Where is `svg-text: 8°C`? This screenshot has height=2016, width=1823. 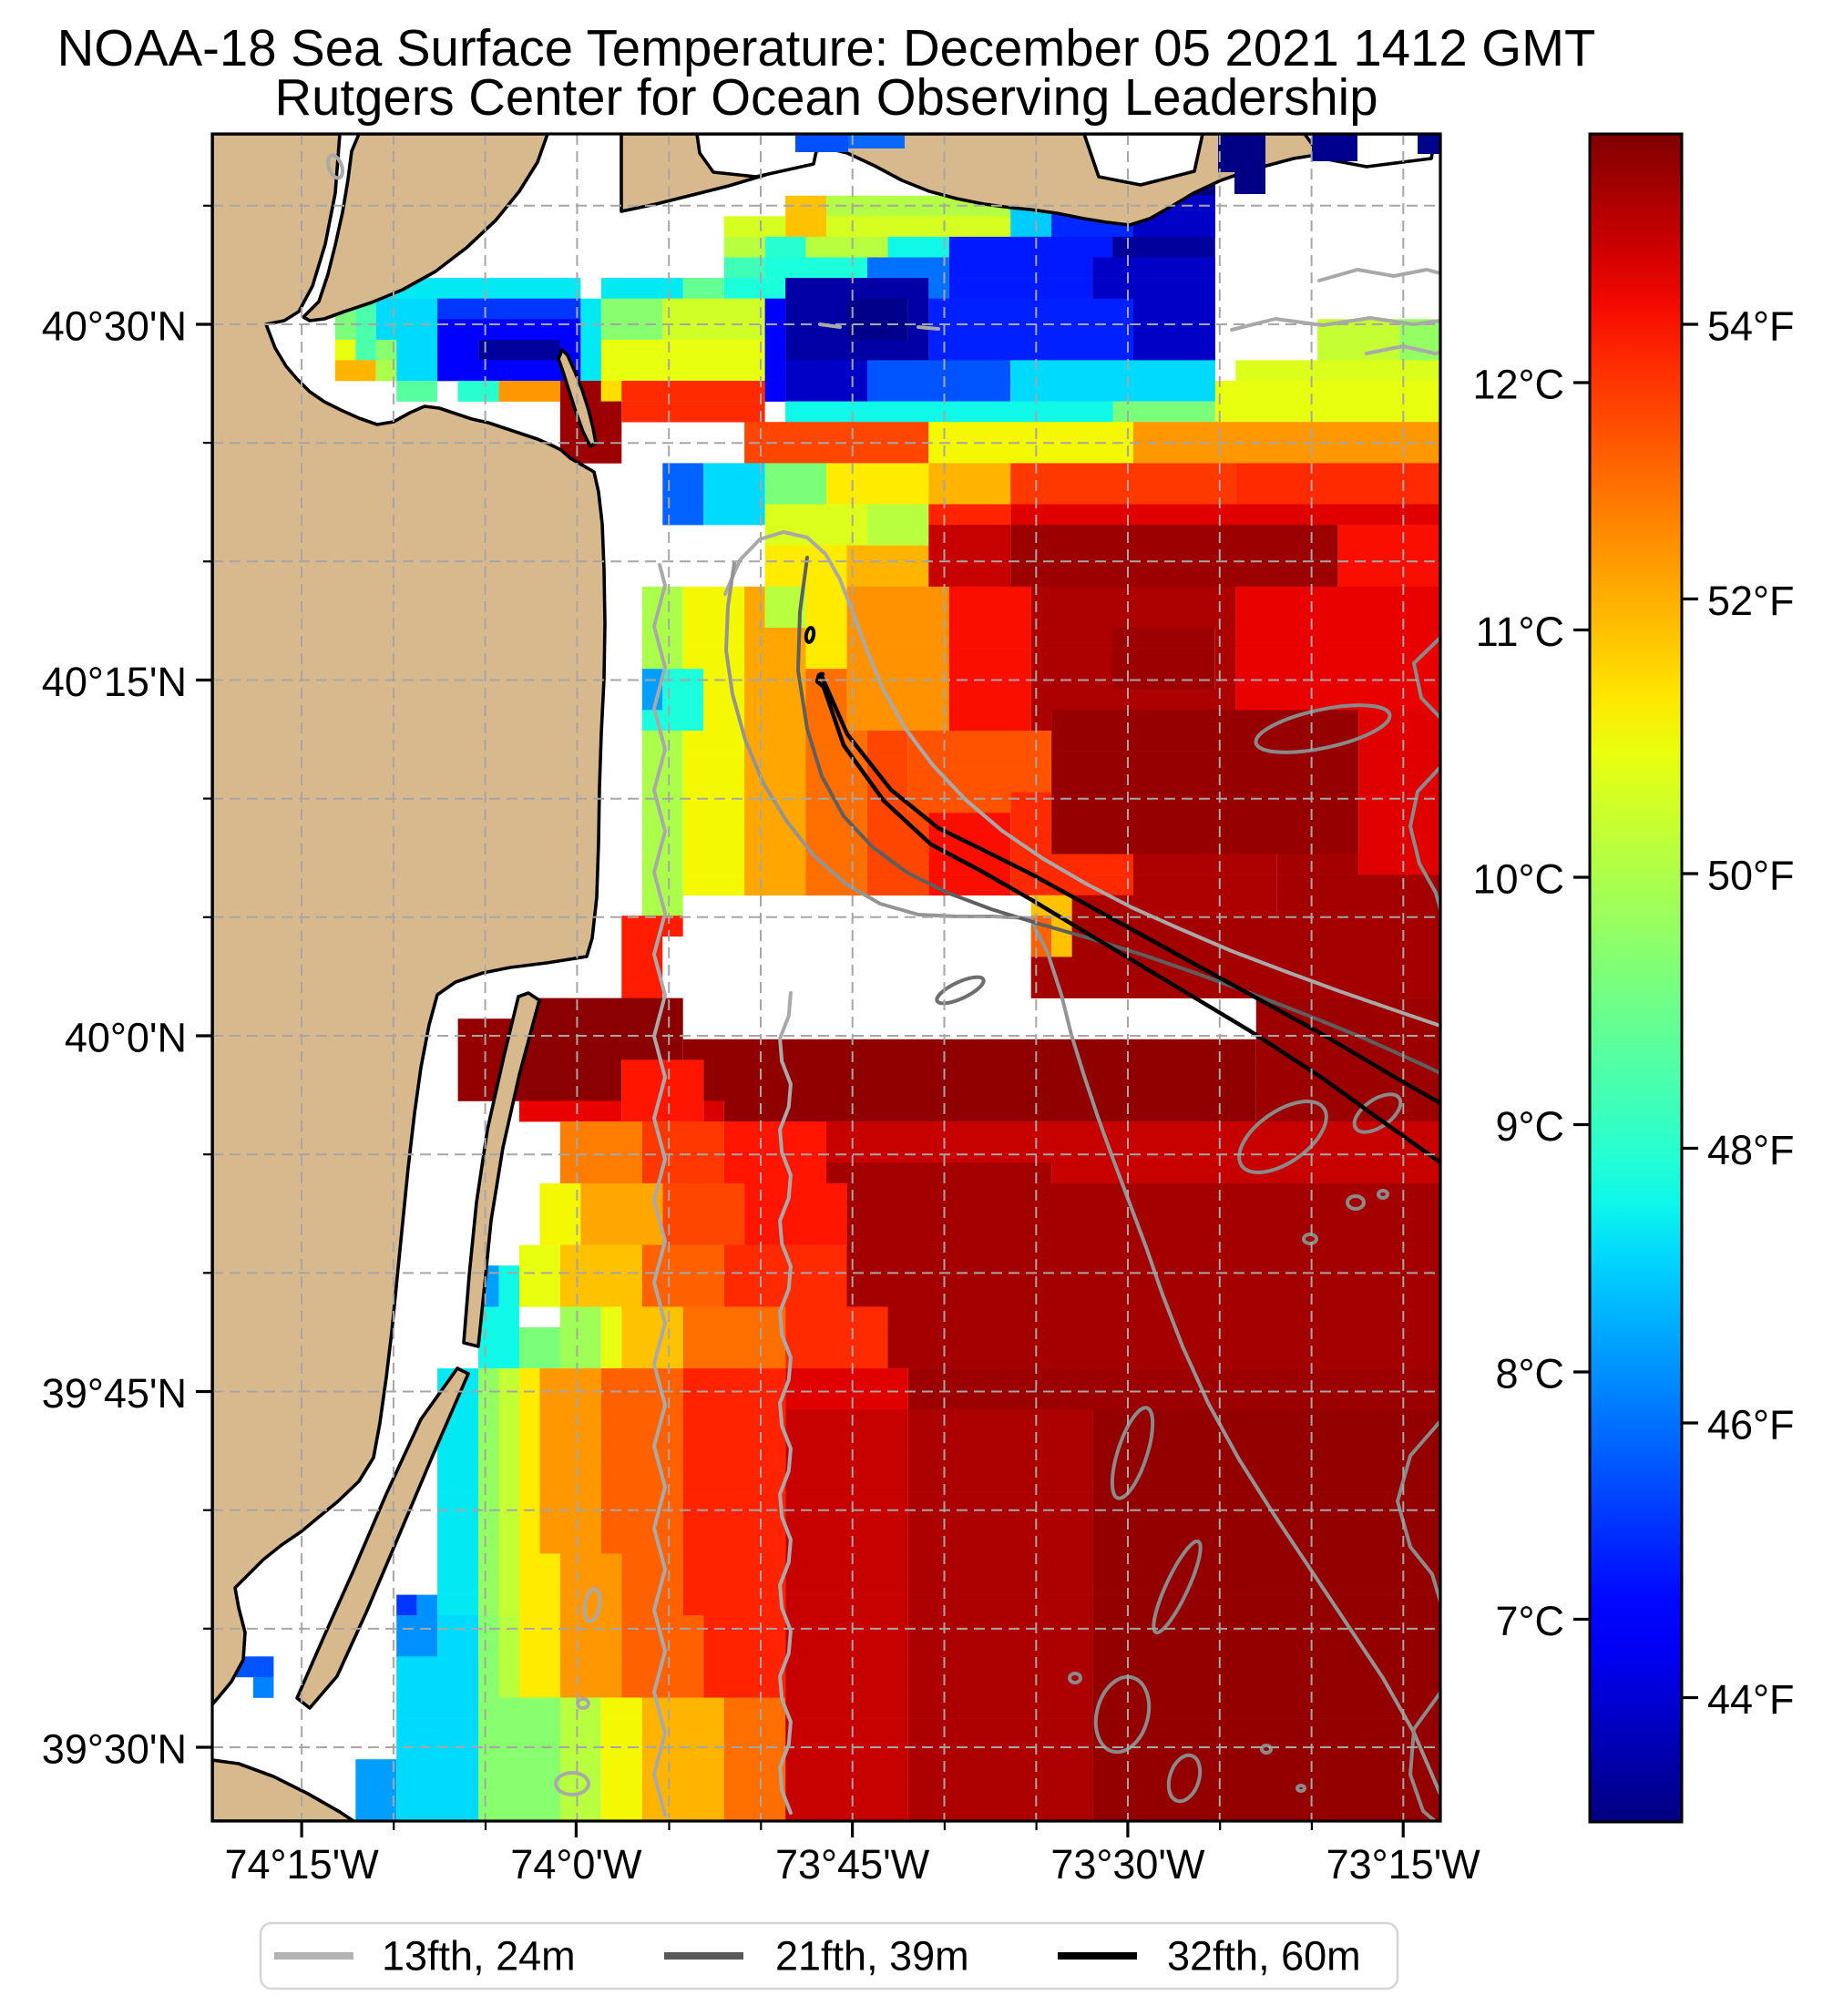
svg-text: 8°C is located at coordinates (1529, 1374).